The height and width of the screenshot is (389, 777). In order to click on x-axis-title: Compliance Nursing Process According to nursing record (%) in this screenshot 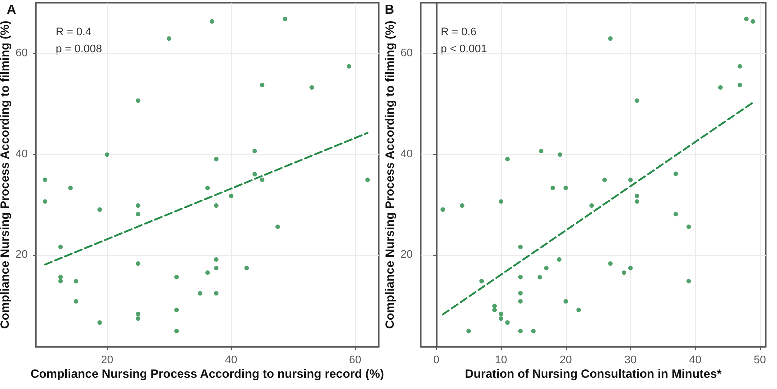, I will do `click(207, 374)`.